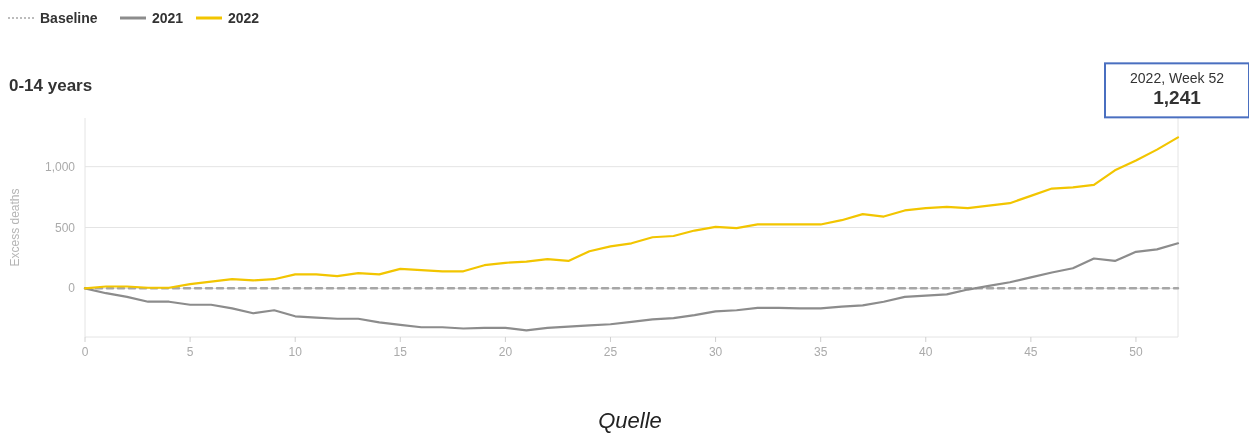  I want to click on text: Quelle, so click(630, 420).